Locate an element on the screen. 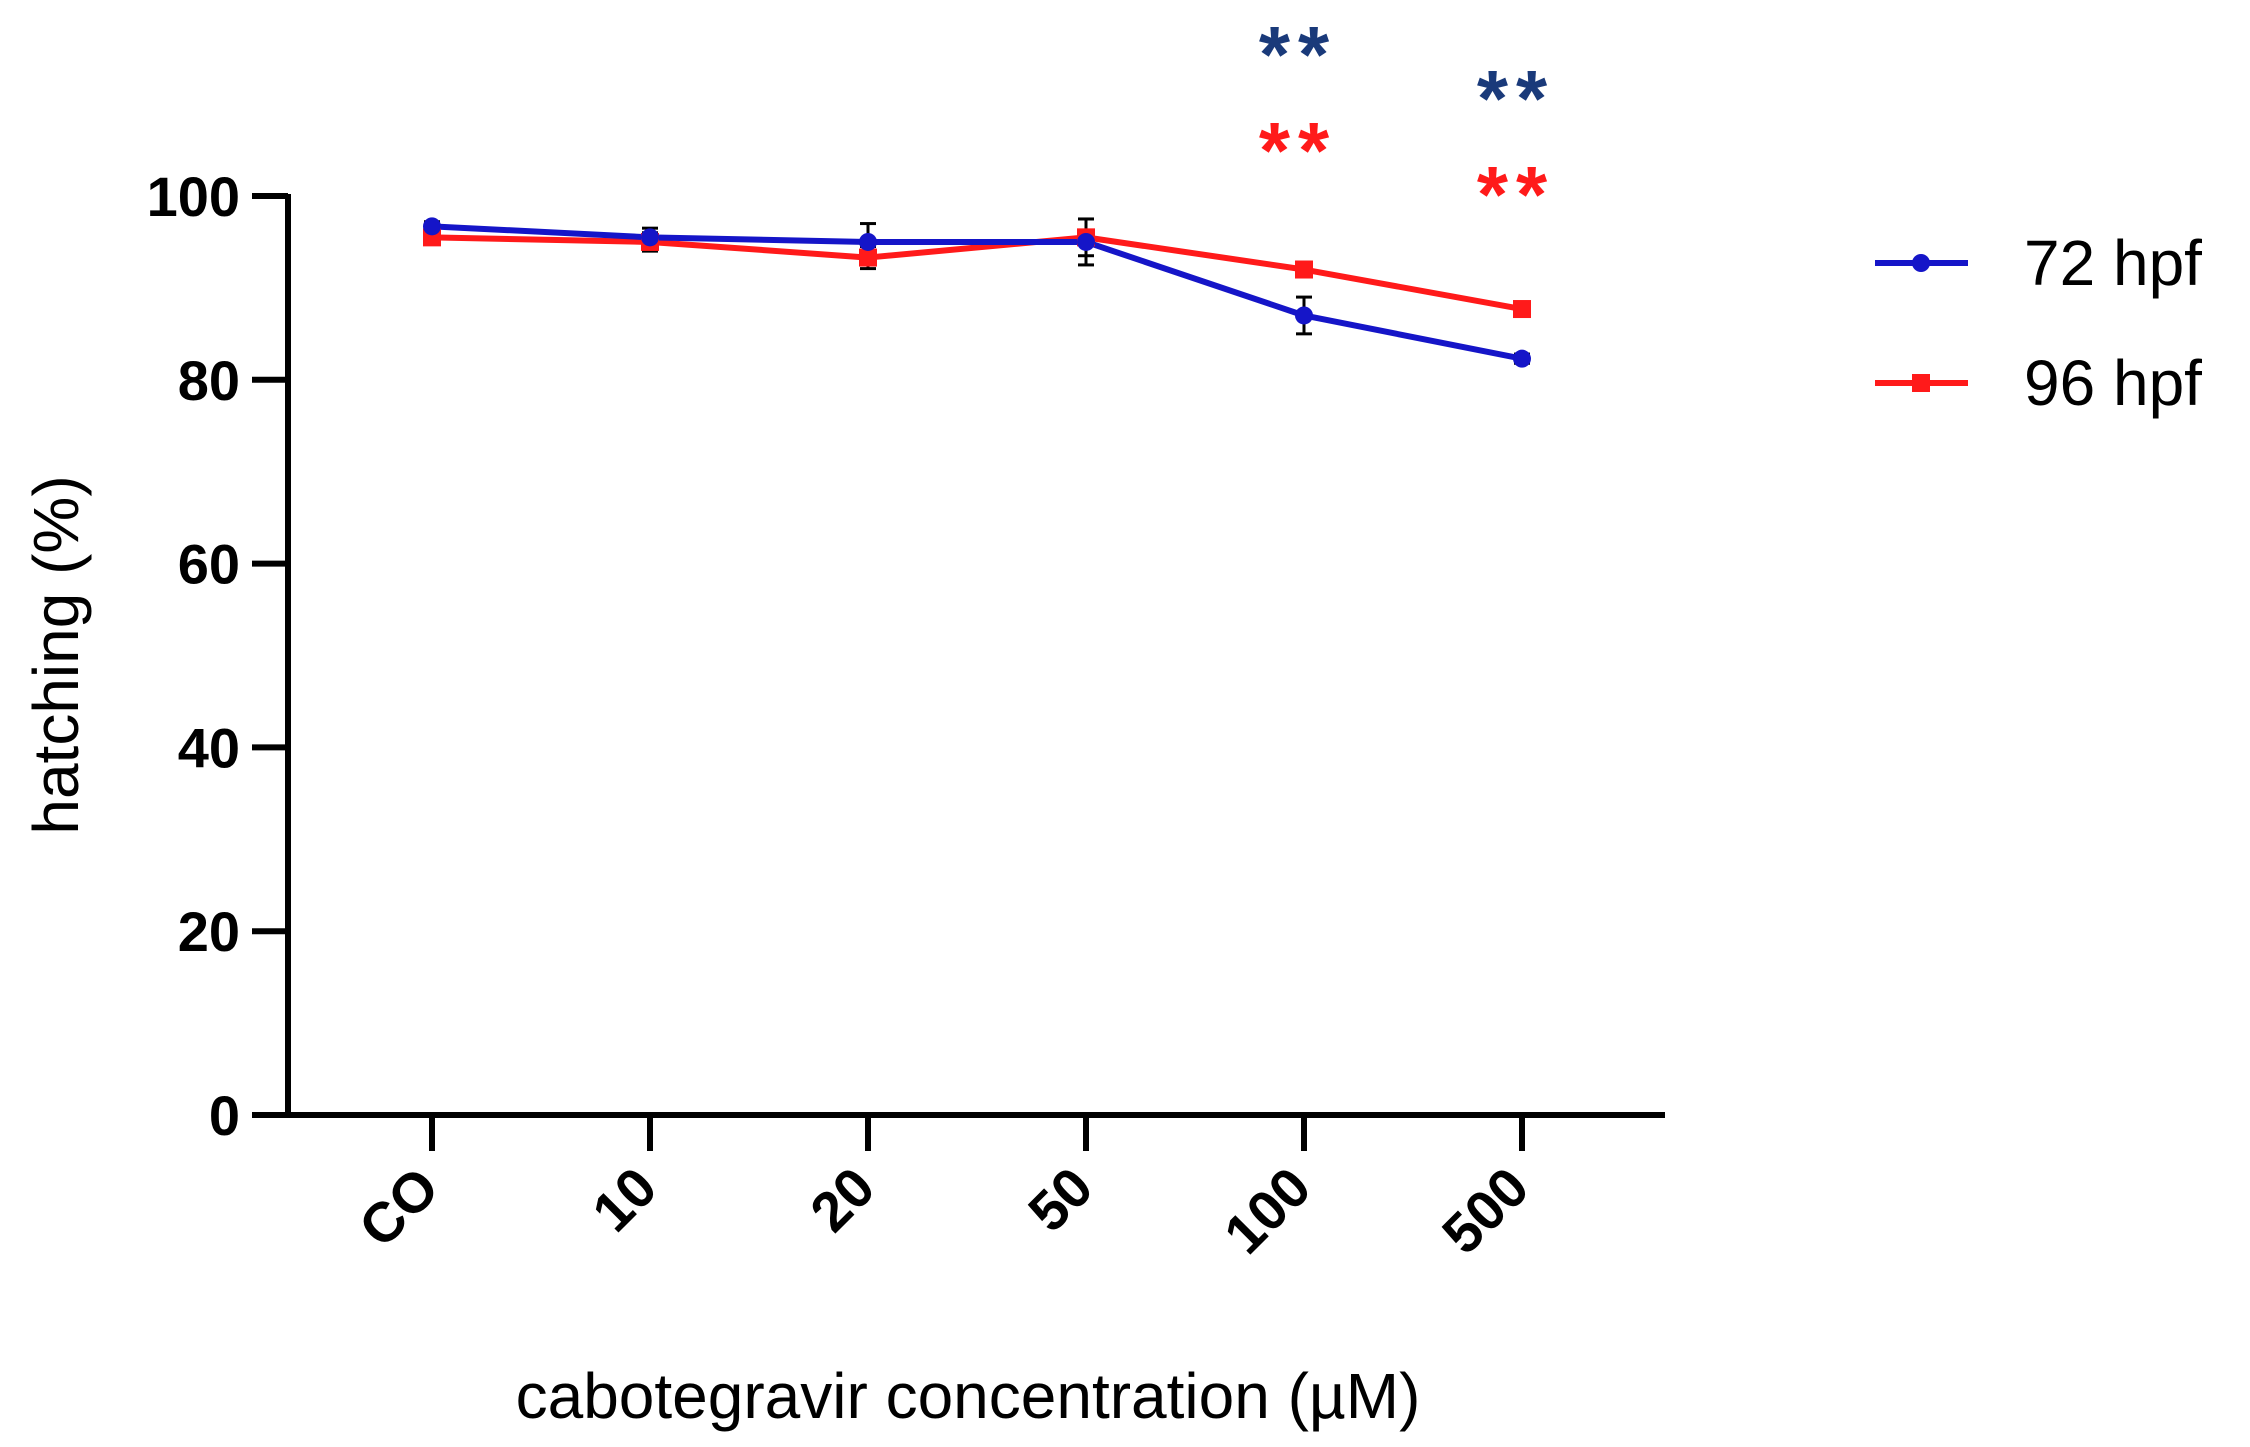 This screenshot has height=1447, width=2250. series-line-72-hpf is located at coordinates (977, 292).